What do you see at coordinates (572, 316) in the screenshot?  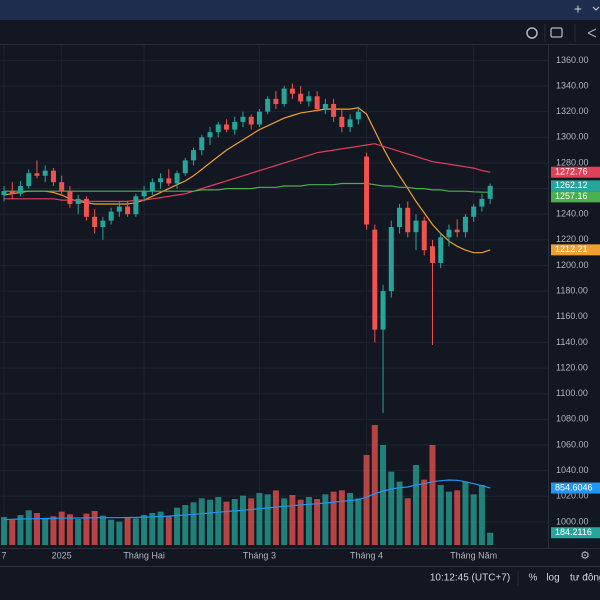 I see `y-tick-label: 1160.00` at bounding box center [572, 316].